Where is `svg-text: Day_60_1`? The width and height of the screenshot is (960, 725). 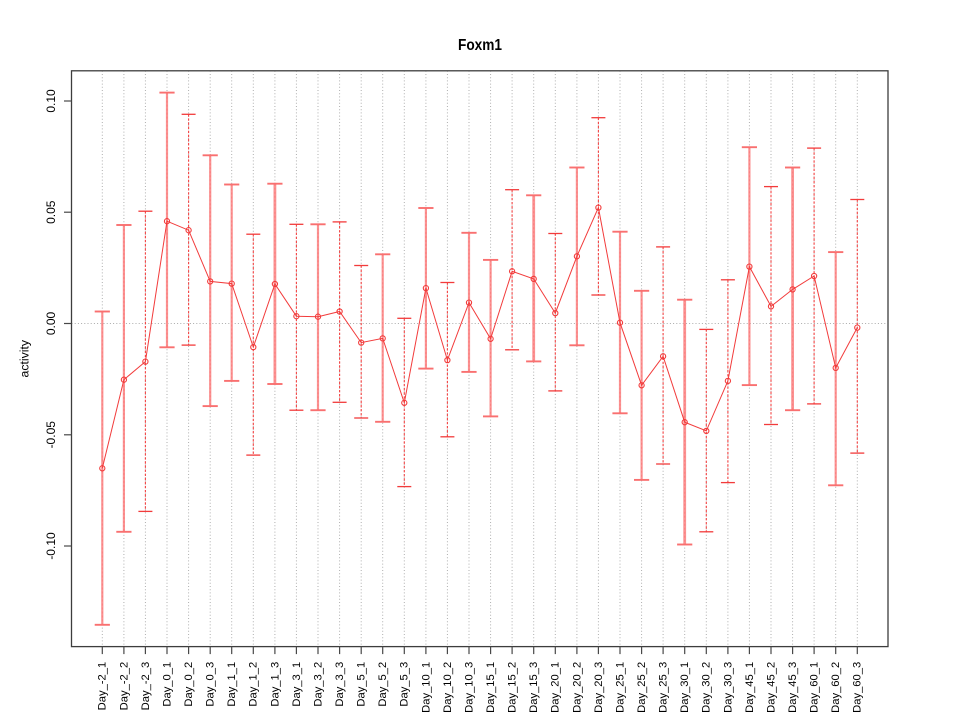 svg-text: Day_60_1 is located at coordinates (815, 687).